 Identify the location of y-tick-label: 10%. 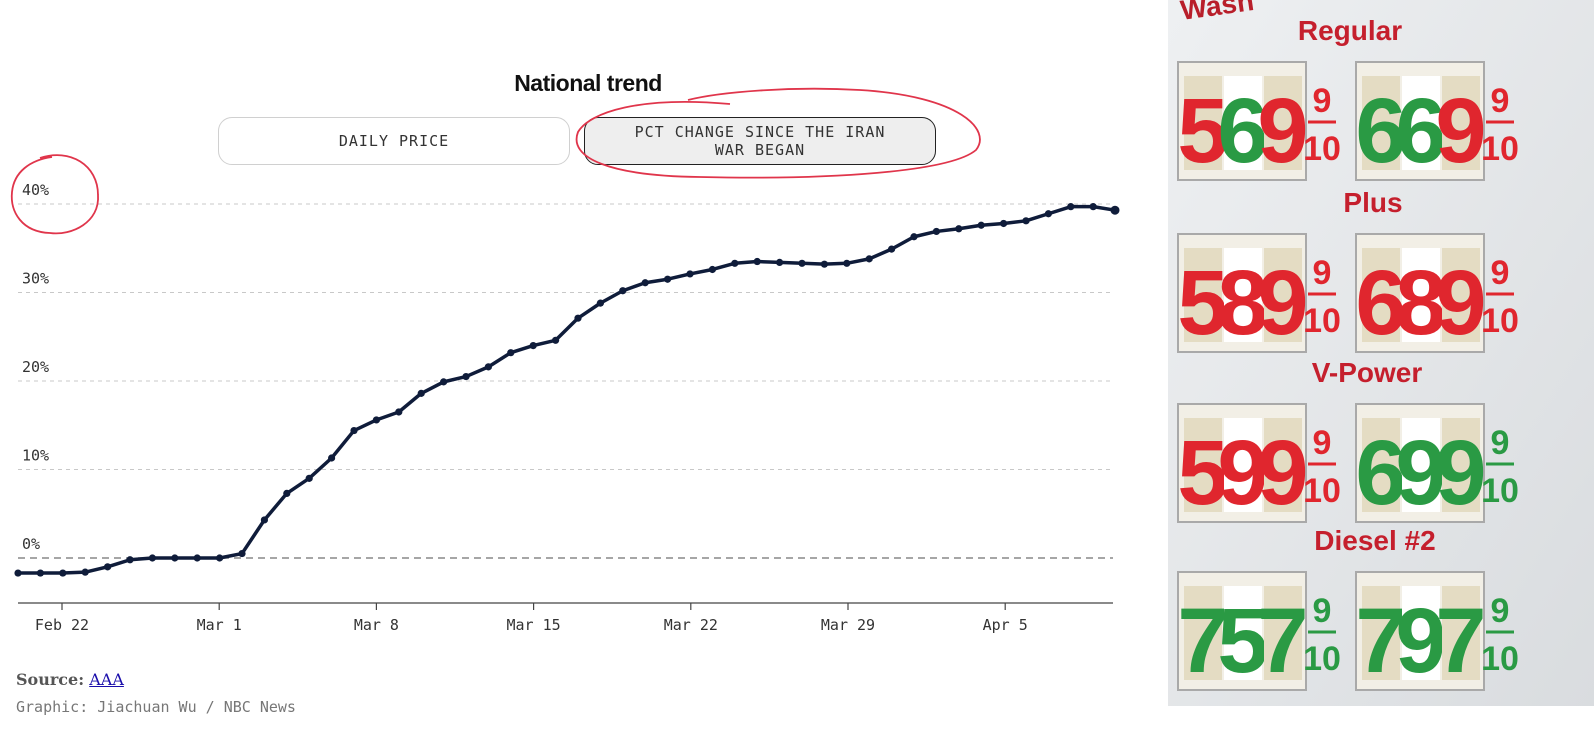
(35, 456).